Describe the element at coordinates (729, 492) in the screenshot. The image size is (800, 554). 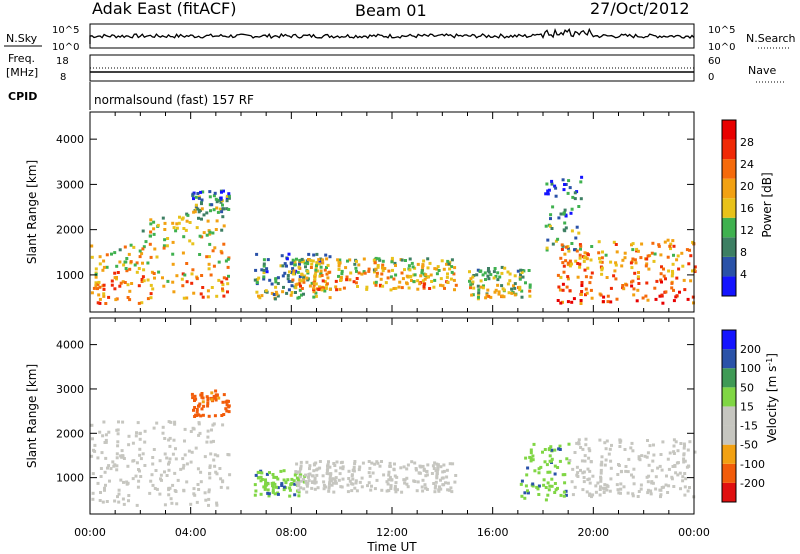
I see `velocity-colorbar-segment` at that location.